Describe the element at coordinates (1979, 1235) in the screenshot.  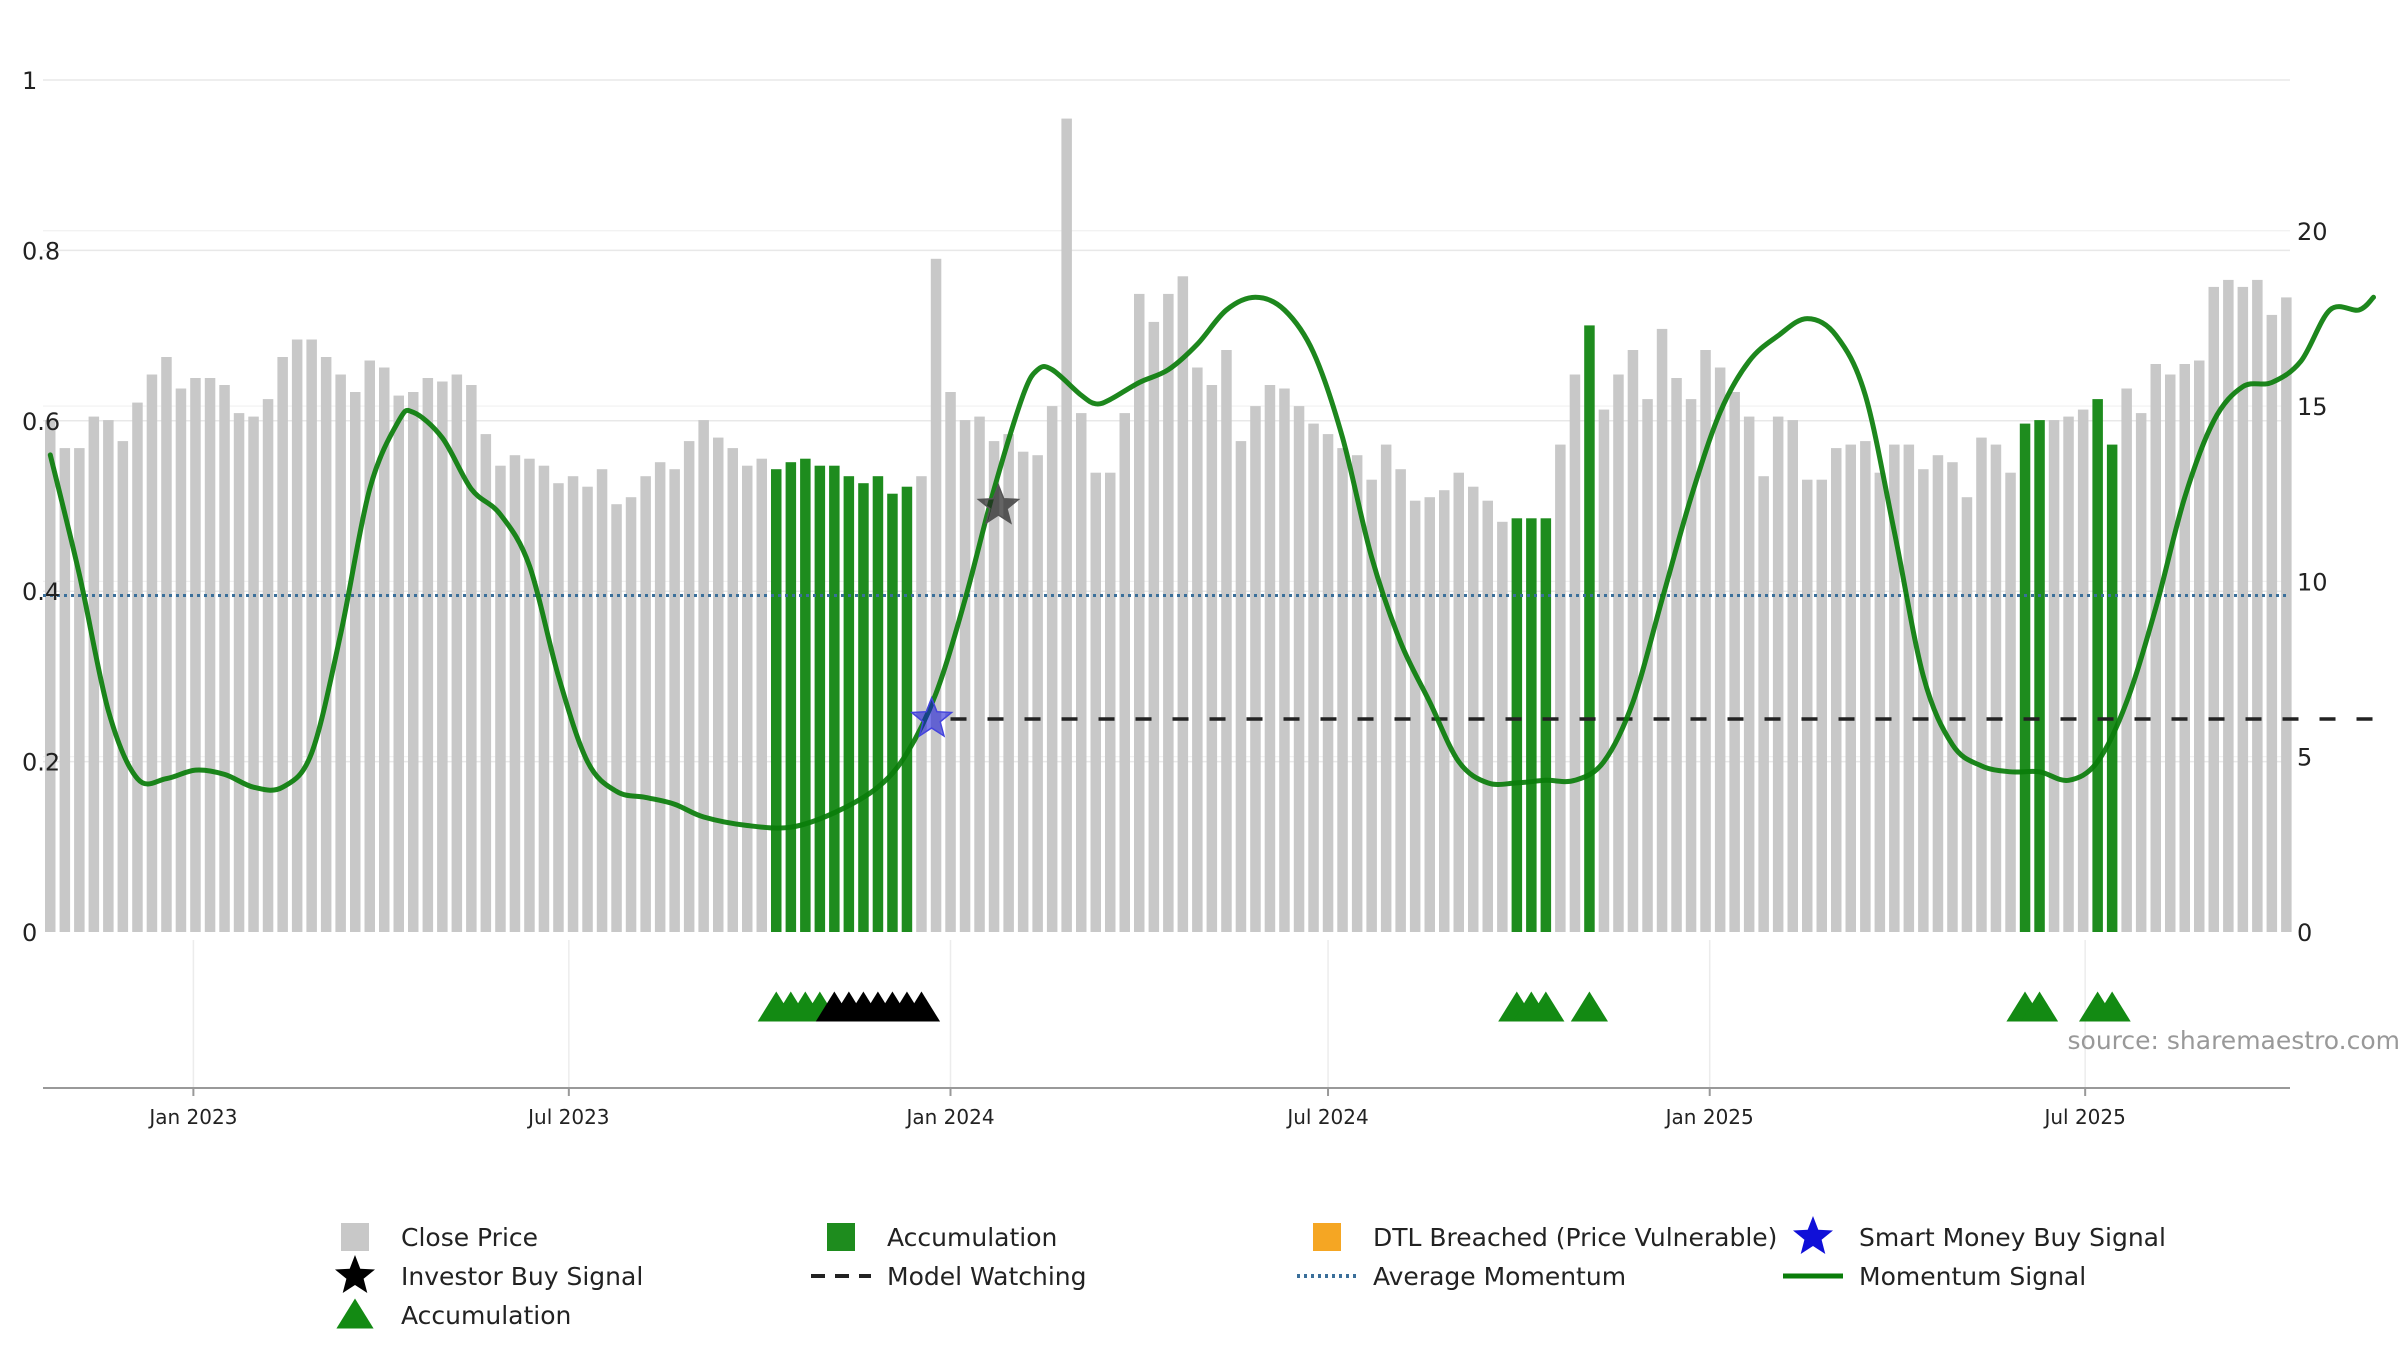
I see `legend-item: Smart Money Buy Signal` at that location.